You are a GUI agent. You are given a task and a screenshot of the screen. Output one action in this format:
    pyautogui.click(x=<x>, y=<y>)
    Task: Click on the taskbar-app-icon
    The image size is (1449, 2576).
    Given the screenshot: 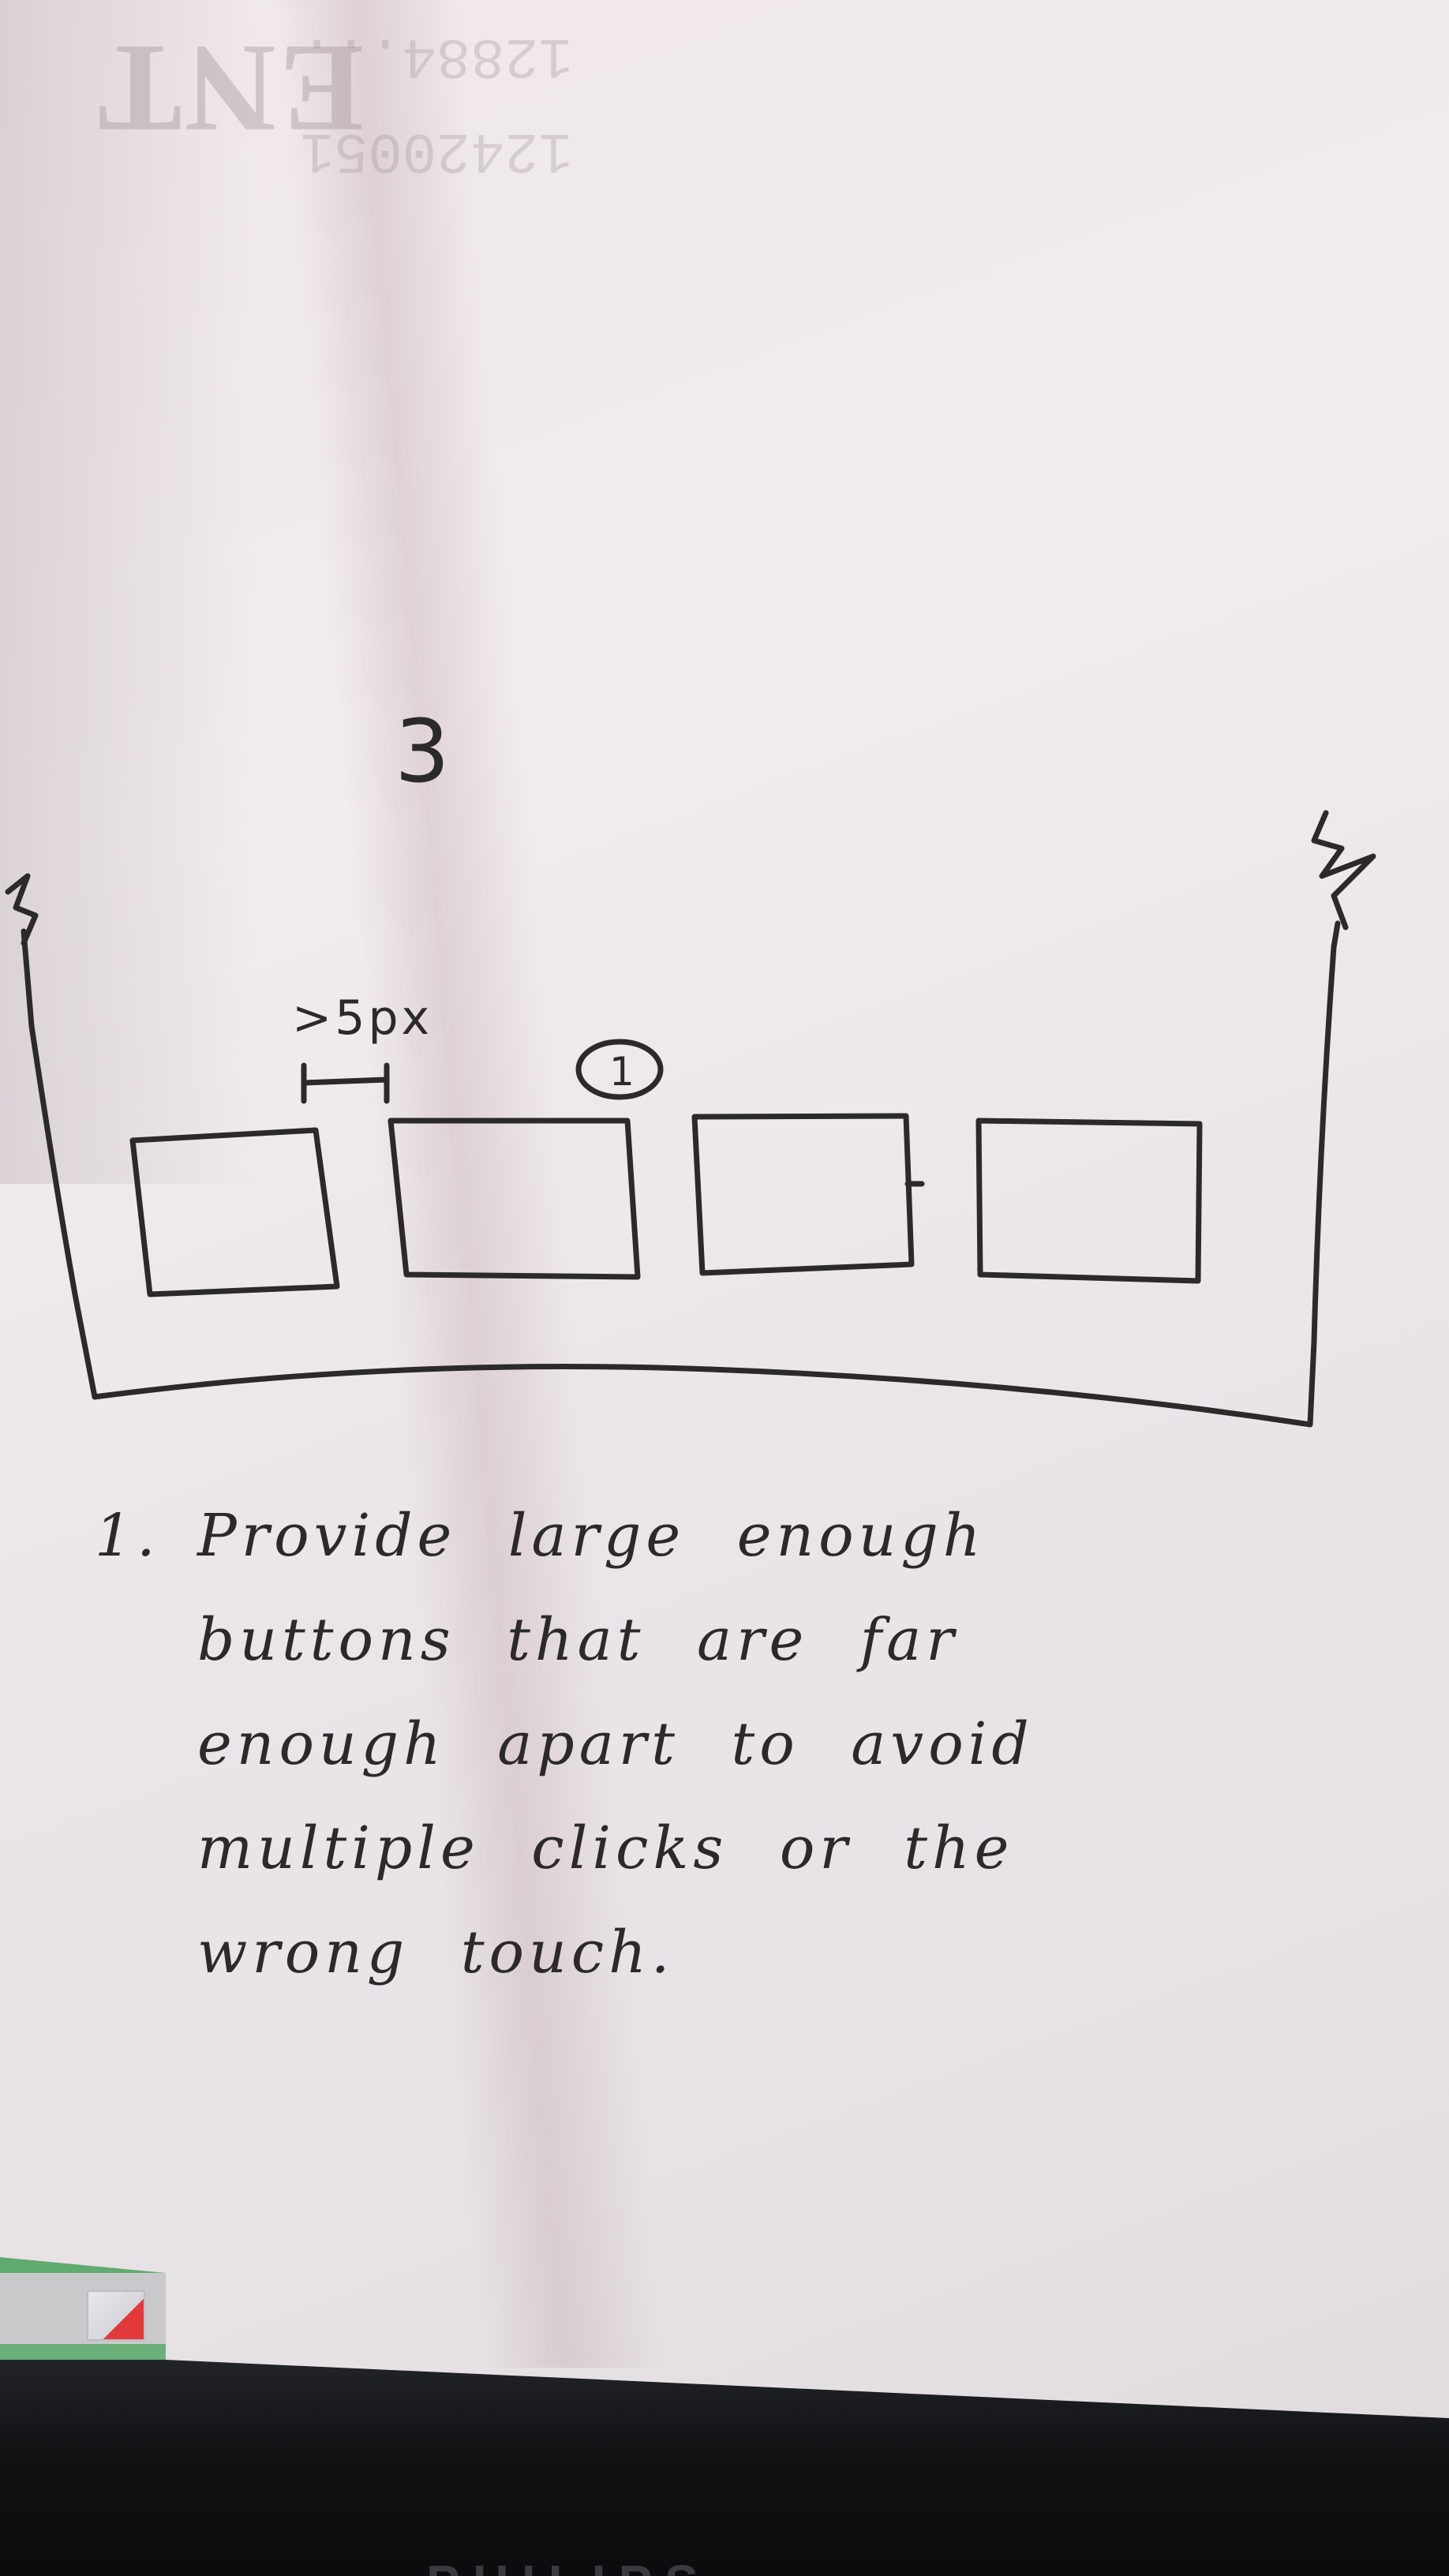 What is the action you would take?
    pyautogui.click(x=116, y=2315)
    